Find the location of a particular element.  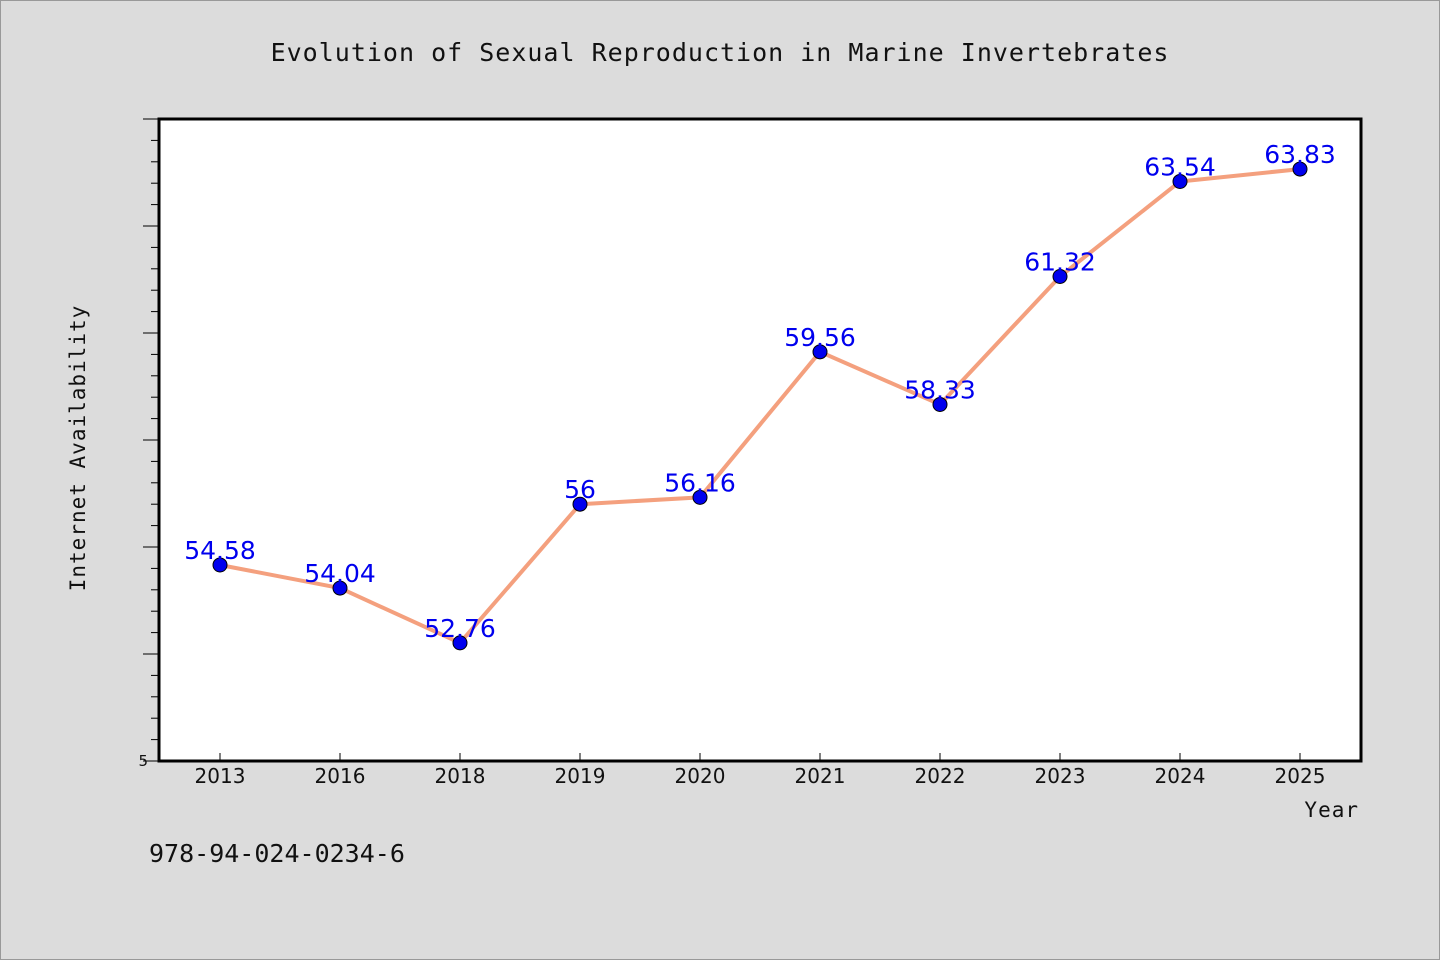

x-tick-label: 2024 is located at coordinates (1180, 776).